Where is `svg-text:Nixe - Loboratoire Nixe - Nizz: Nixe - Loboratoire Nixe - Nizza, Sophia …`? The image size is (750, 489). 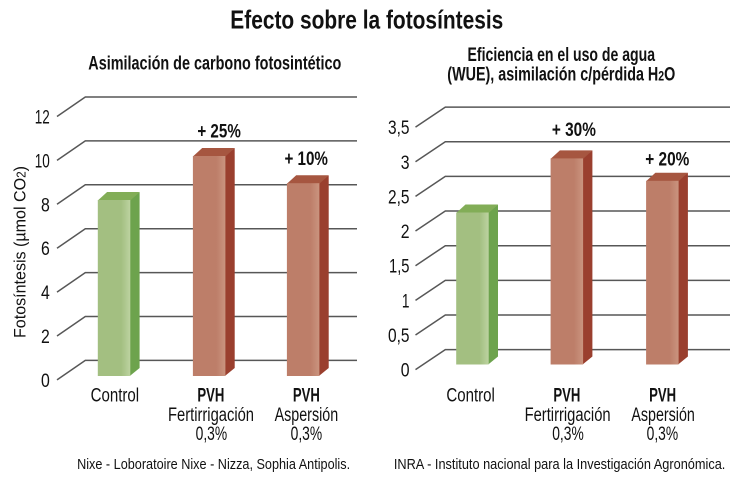 svg-text:Nixe - Loboratoire Nixe - Nizz: Nixe - Loboratoire Nixe - Nizza, Sophia … is located at coordinates (213, 464).